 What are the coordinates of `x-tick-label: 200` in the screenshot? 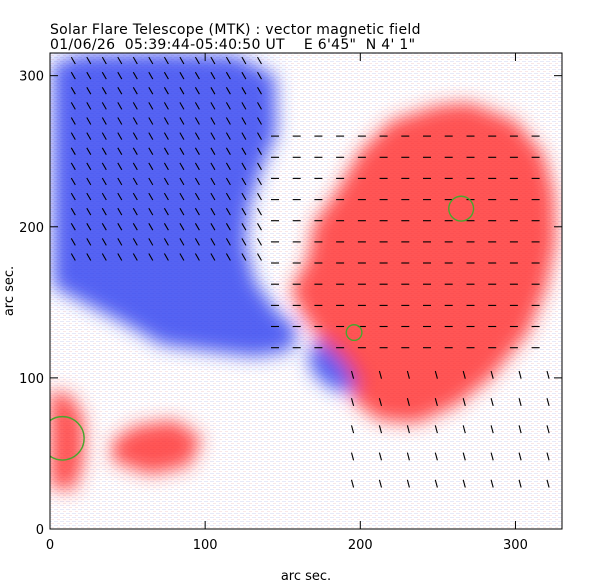 It's located at (360, 545).